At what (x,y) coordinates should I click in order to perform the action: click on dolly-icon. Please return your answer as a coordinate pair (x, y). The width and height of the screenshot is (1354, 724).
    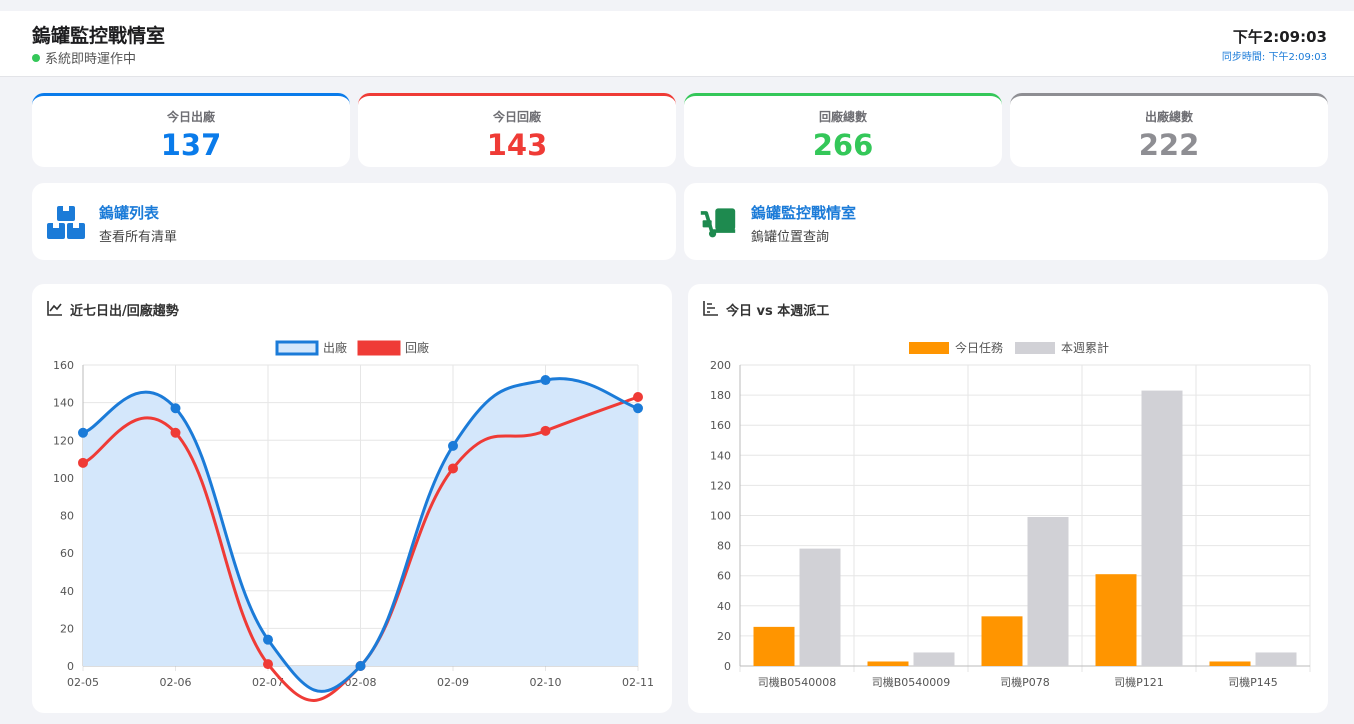
    Looking at the image, I should click on (718, 223).